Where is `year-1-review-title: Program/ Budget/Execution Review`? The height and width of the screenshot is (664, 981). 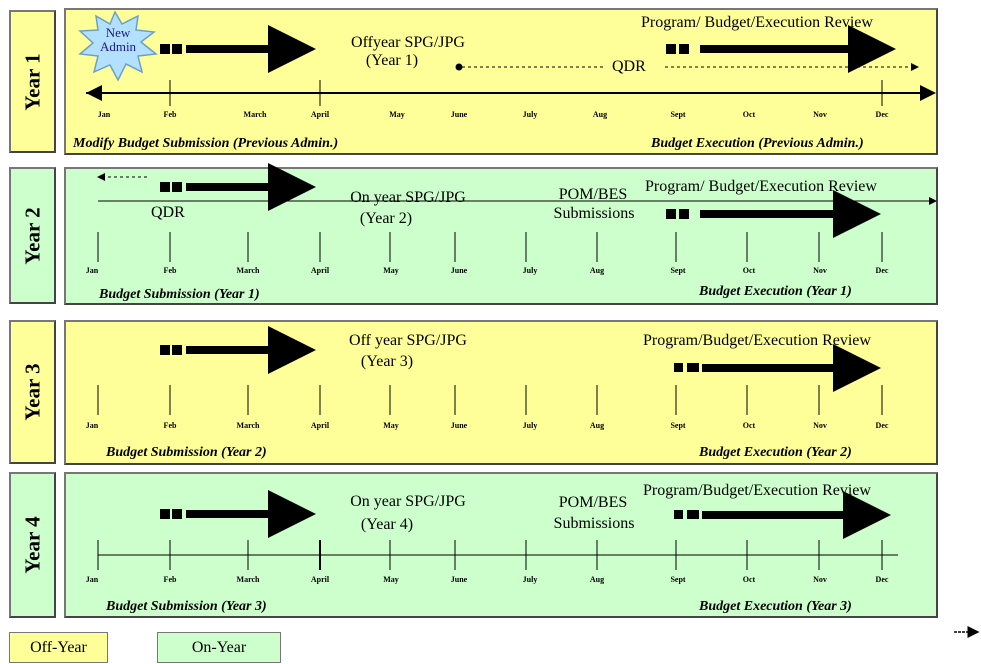
year-1-review-title: Program/ Budget/Execution Review is located at coordinates (757, 22).